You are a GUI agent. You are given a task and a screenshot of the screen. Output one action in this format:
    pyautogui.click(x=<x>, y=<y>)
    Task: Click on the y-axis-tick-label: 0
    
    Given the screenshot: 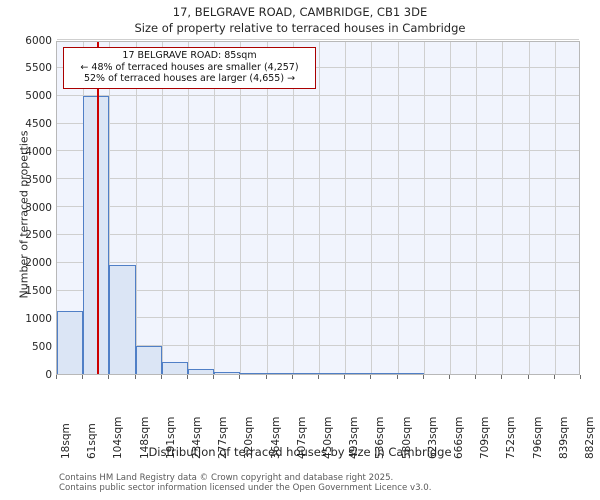 What is the action you would take?
    pyautogui.click(x=48, y=374)
    